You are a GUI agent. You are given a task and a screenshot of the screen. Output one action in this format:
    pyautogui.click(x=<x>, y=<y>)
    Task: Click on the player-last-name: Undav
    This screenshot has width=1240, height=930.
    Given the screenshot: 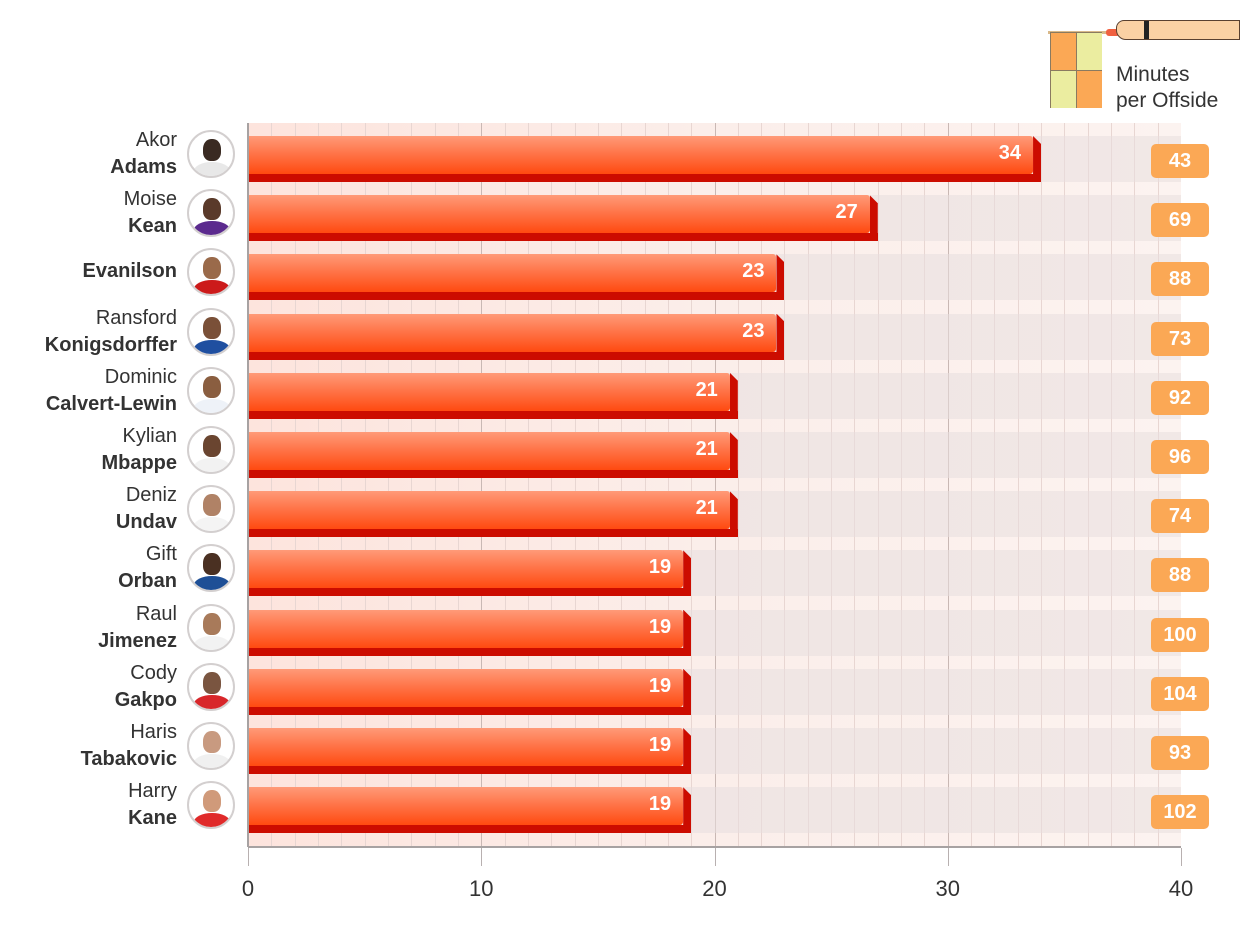 What is the action you would take?
    pyautogui.click(x=146, y=522)
    